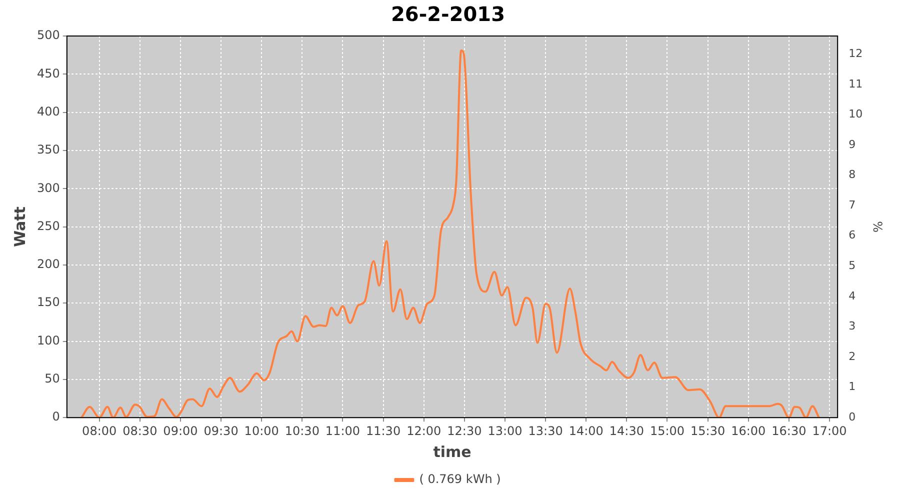 Image resolution: width=900 pixels, height=500 pixels. I want to click on x-tick-label: 14:30, so click(626, 431).